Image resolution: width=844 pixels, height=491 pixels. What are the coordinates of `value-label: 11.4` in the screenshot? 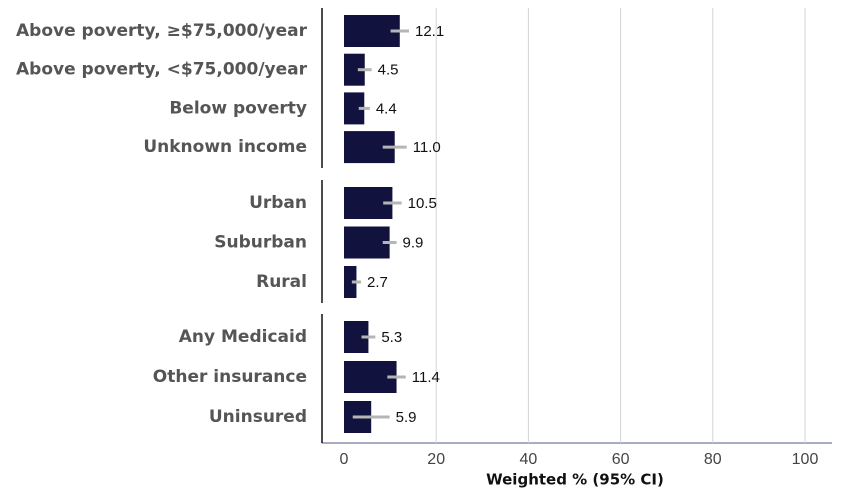 It's located at (426, 377).